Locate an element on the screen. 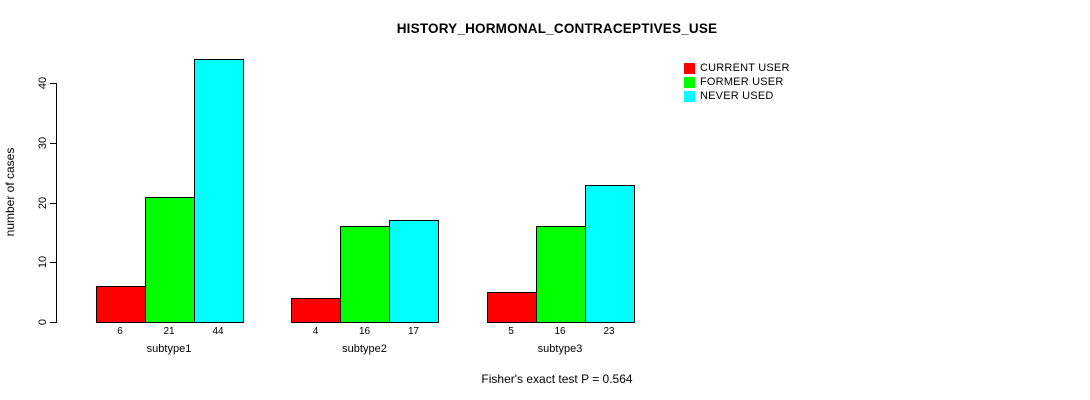 The width and height of the screenshot is (1090, 400). y-axis-tick-label: 40 is located at coordinates (43, 83).